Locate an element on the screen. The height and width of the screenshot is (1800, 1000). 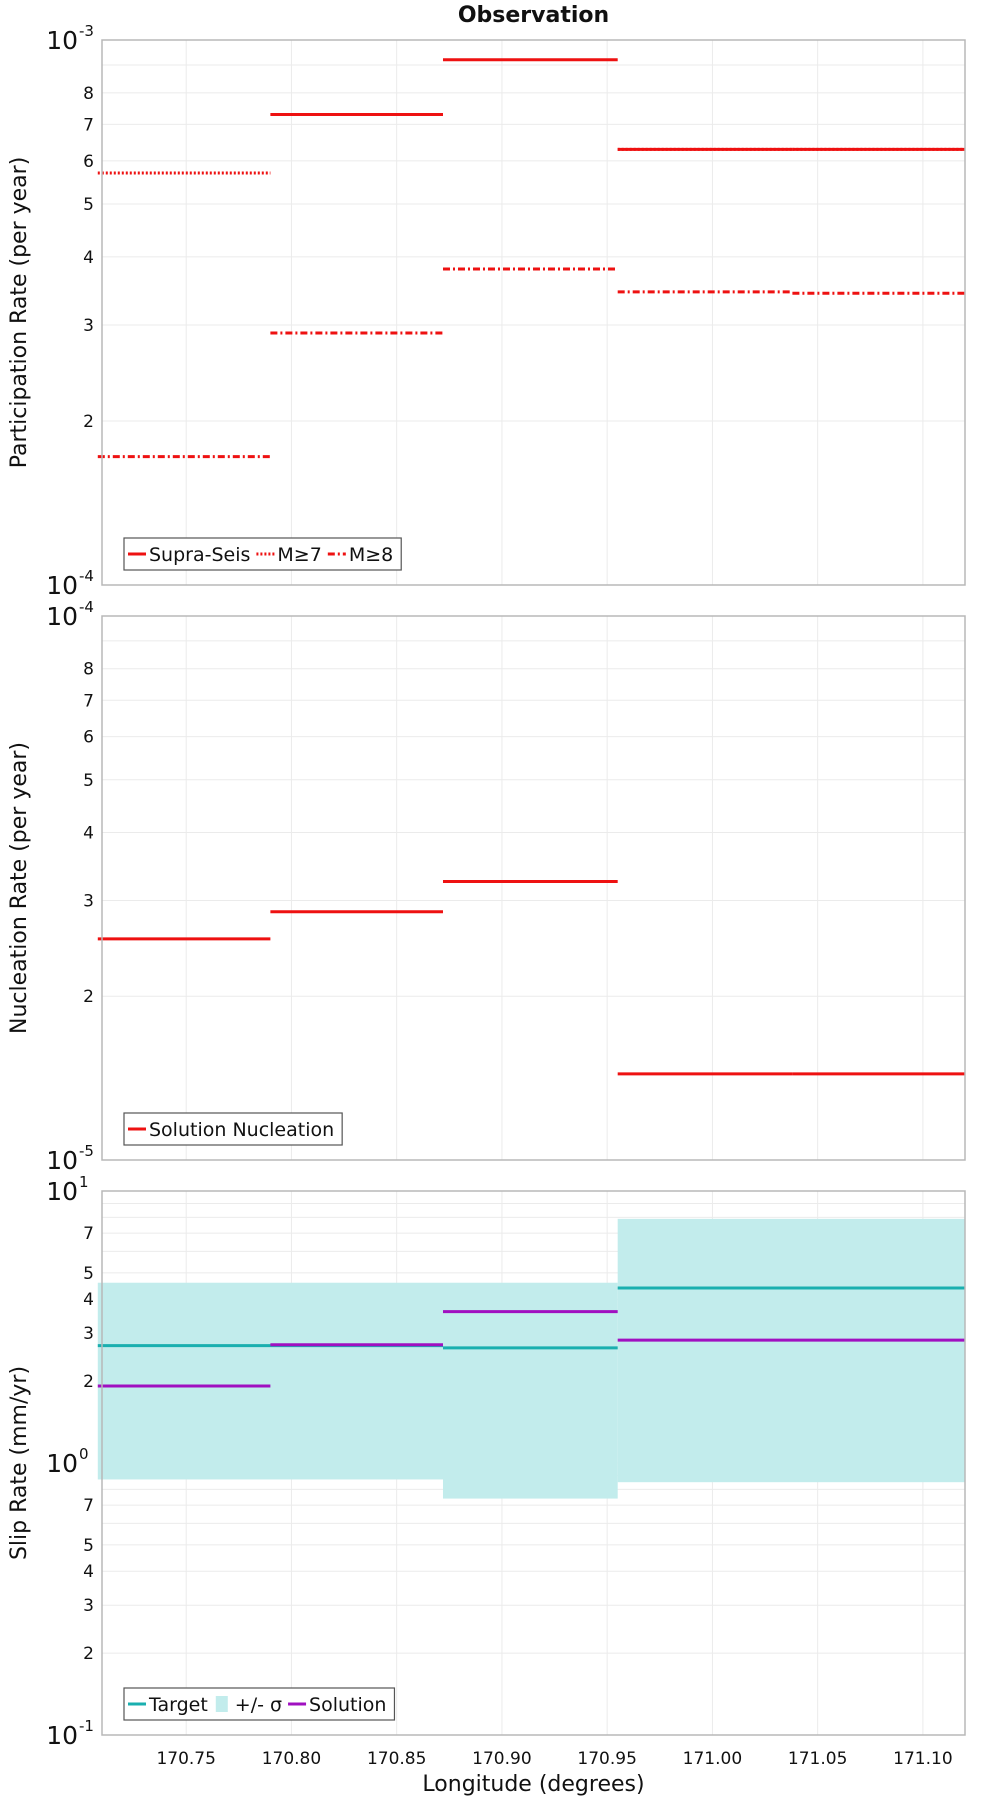
legend-entry-label: +/- σ is located at coordinates (258, 1705).